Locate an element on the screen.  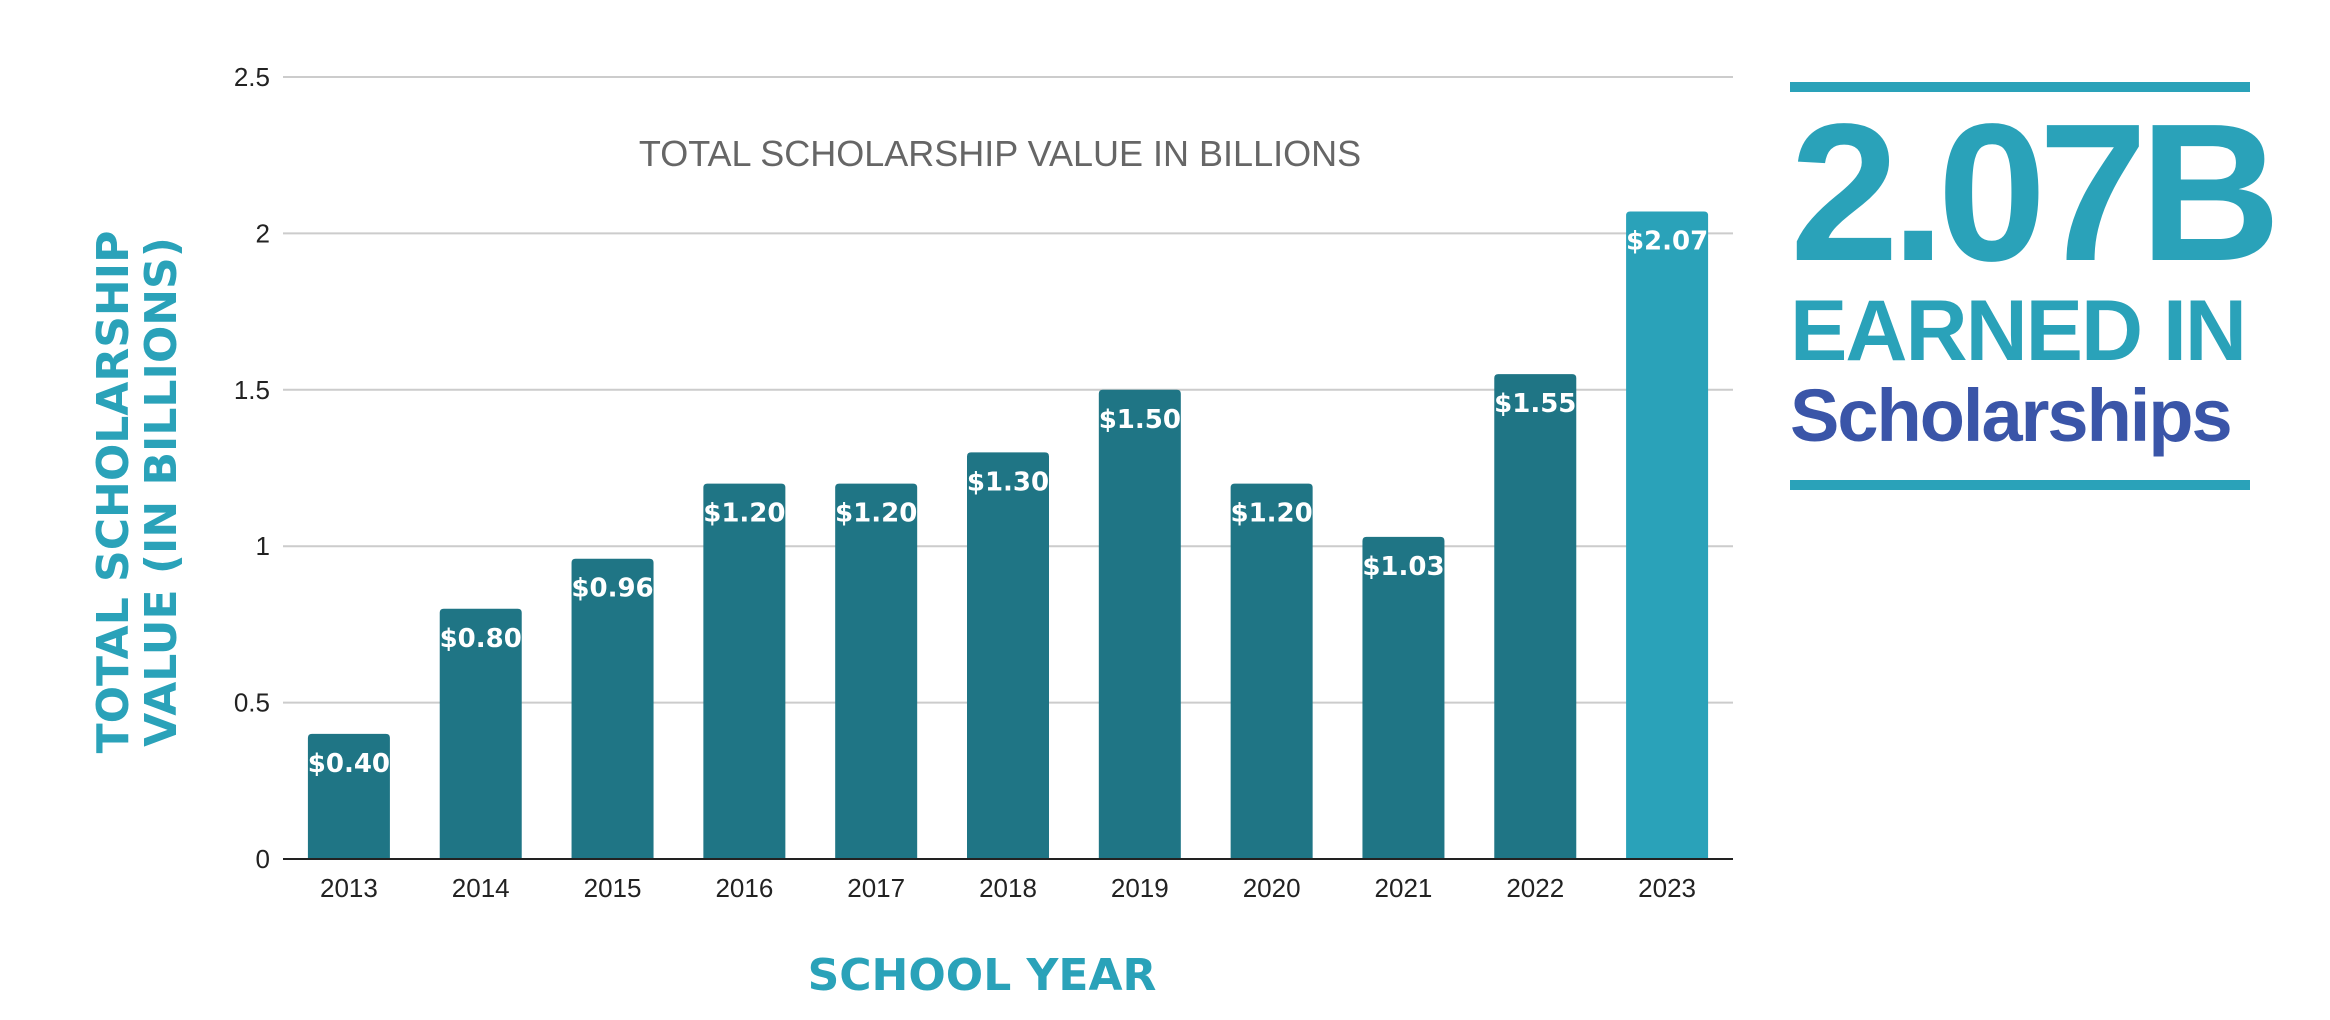
y-axis-title-line-1: TOTAL SCHOLARSHIP is located at coordinates (113, 492).